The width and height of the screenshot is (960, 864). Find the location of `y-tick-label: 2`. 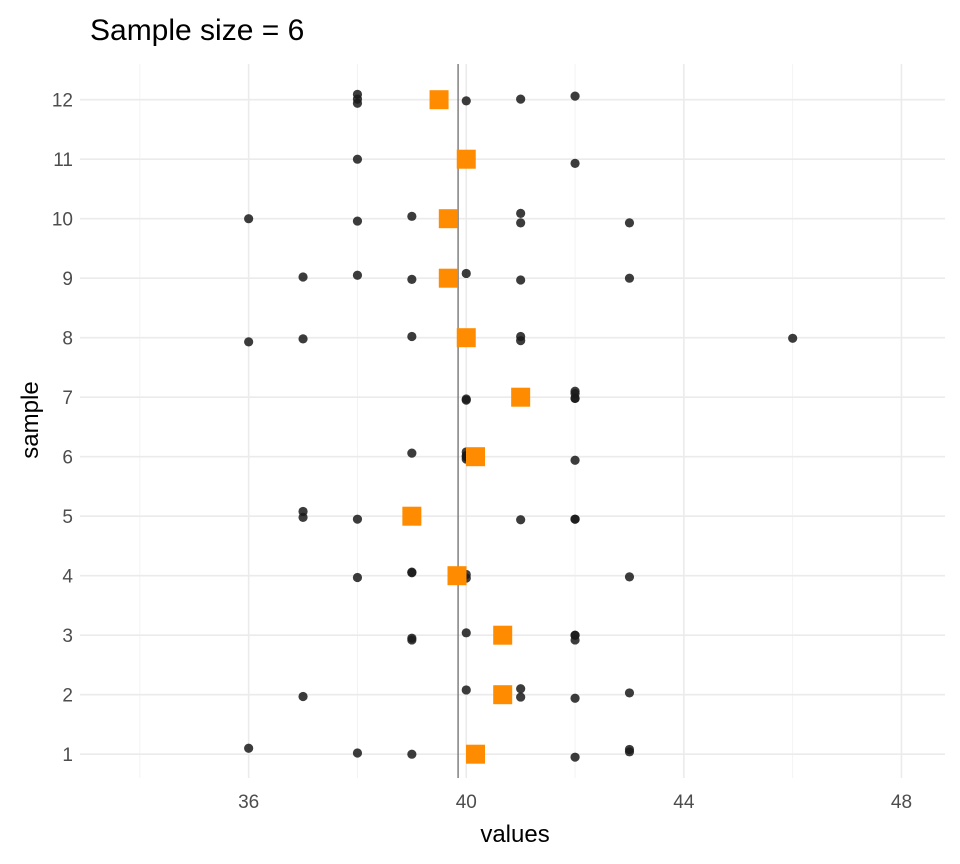

y-tick-label: 2 is located at coordinates (67, 696).